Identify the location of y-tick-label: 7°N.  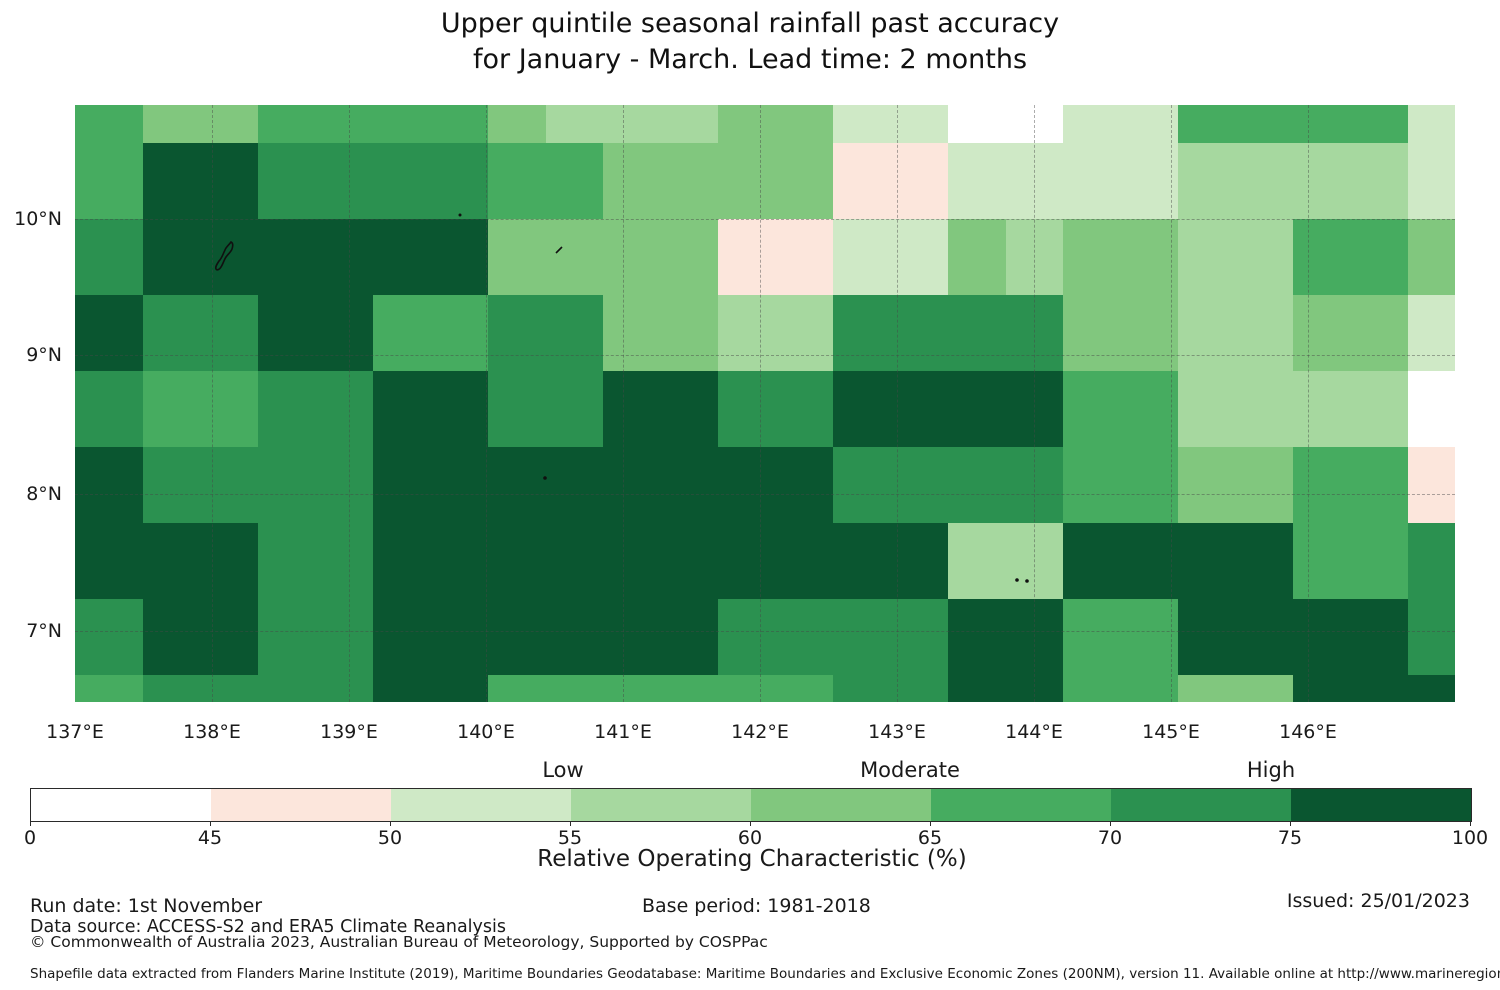
(44, 631).